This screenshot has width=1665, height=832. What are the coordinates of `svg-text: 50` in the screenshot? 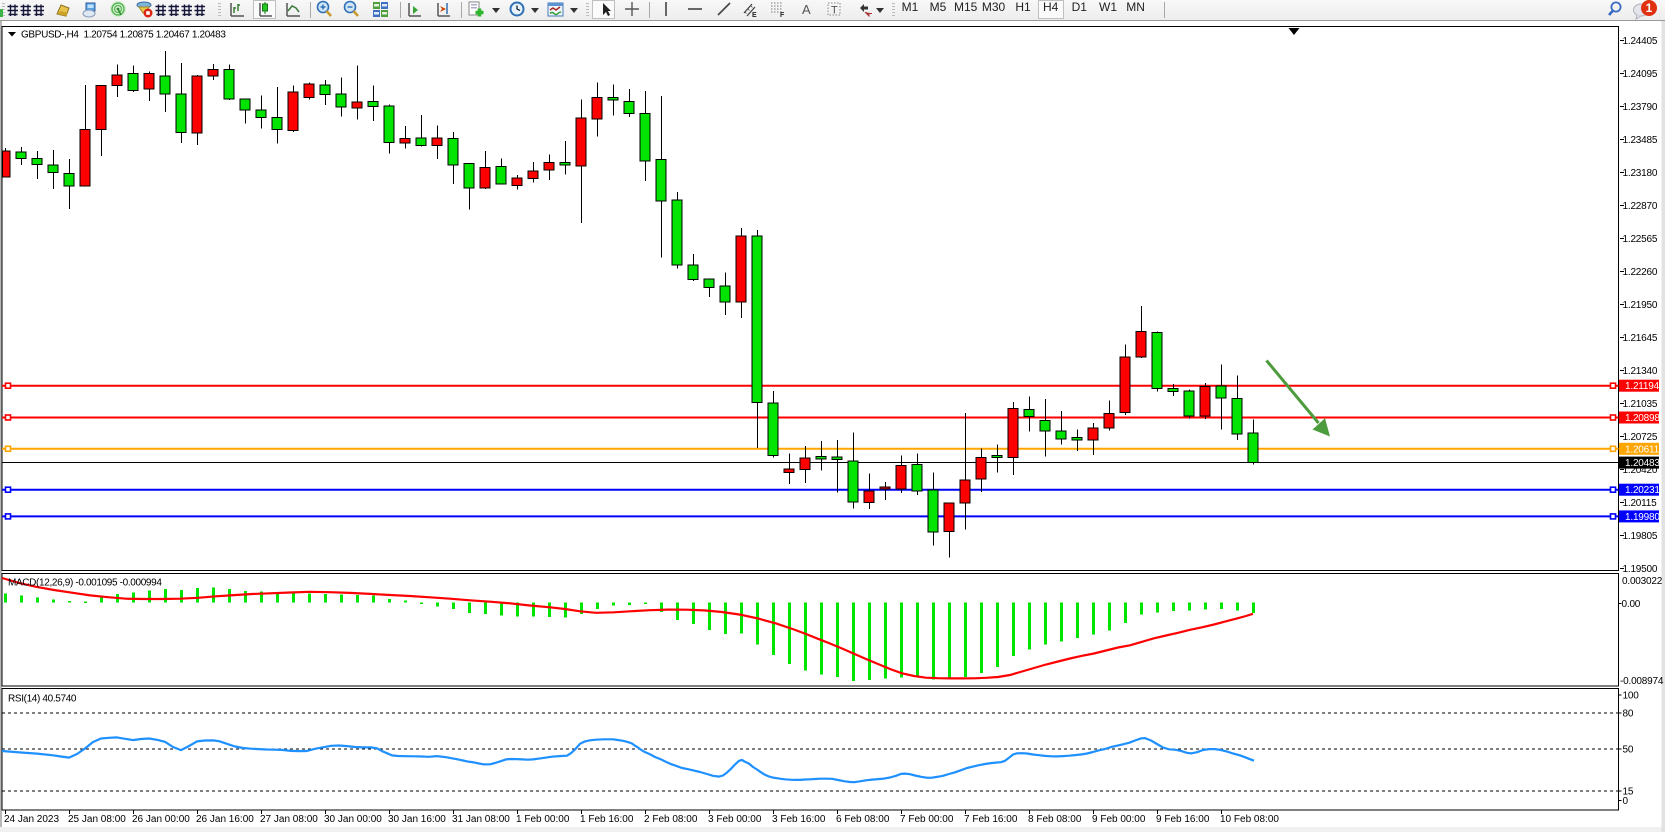 It's located at (1628, 749).